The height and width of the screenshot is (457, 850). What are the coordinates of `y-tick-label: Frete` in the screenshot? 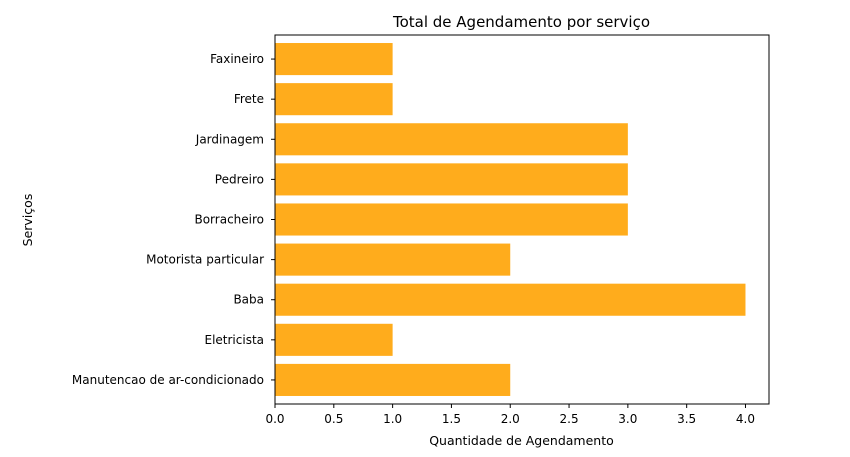 It's located at (249, 99).